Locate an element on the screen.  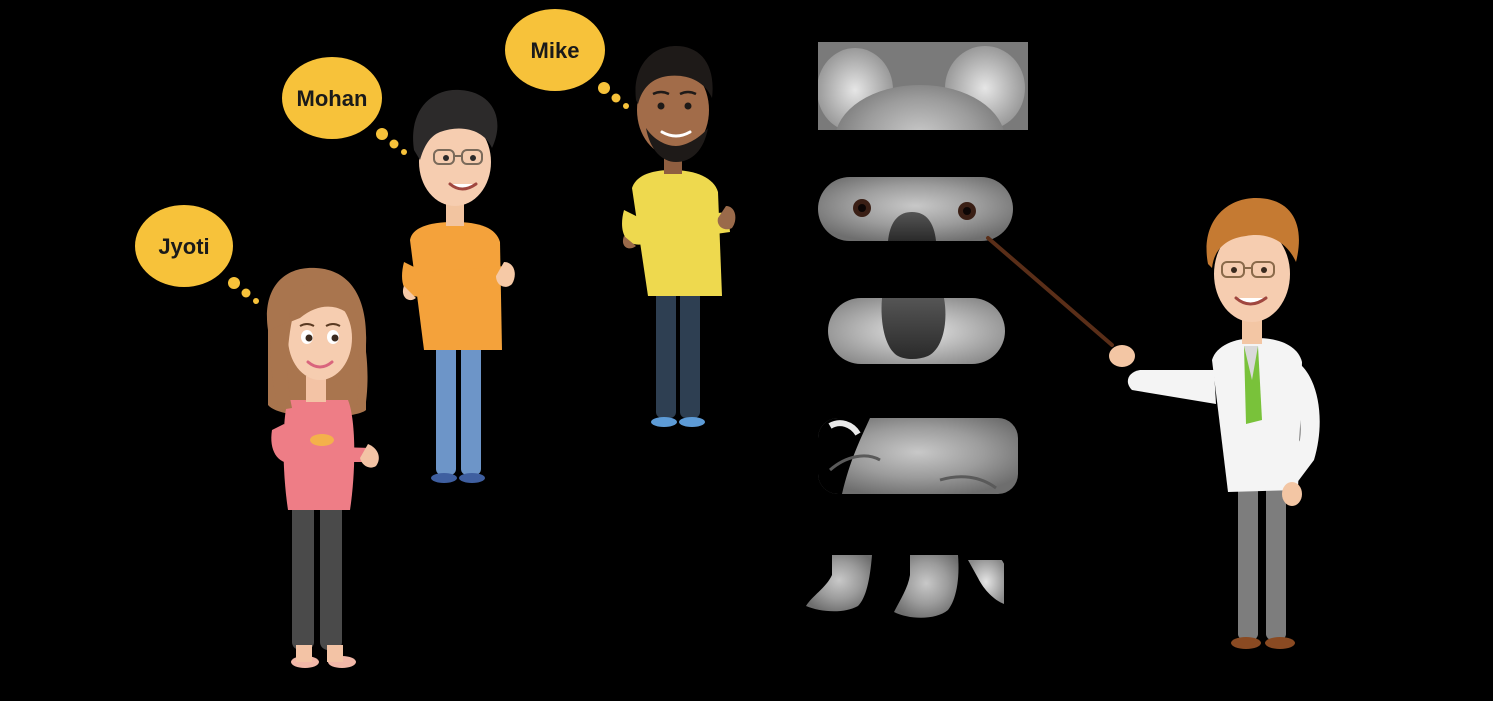
speech-bubble-jyoti: Jyoti is located at coordinates (197, 254).